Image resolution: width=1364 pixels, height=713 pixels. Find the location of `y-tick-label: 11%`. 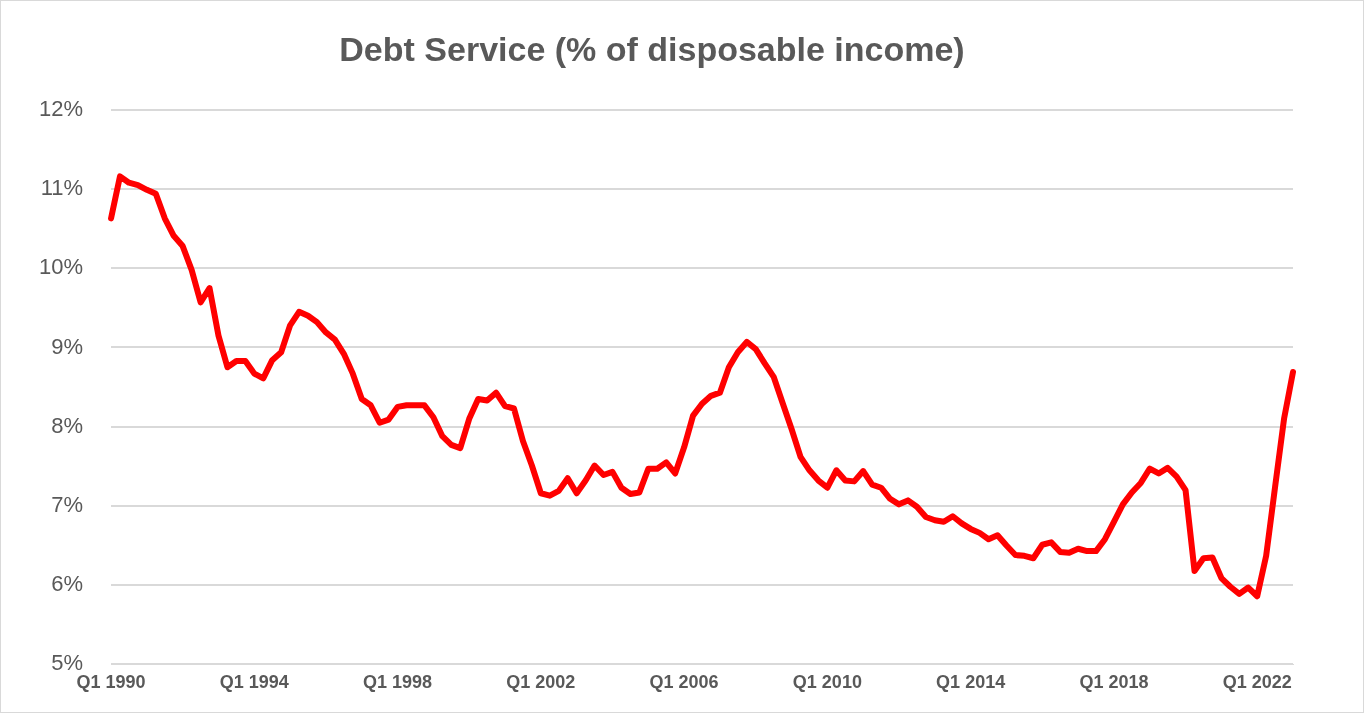

y-tick-label: 11% is located at coordinates (62, 188).